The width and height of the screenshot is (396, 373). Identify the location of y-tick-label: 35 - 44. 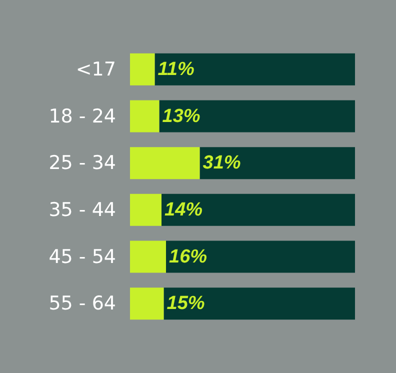
(82, 209).